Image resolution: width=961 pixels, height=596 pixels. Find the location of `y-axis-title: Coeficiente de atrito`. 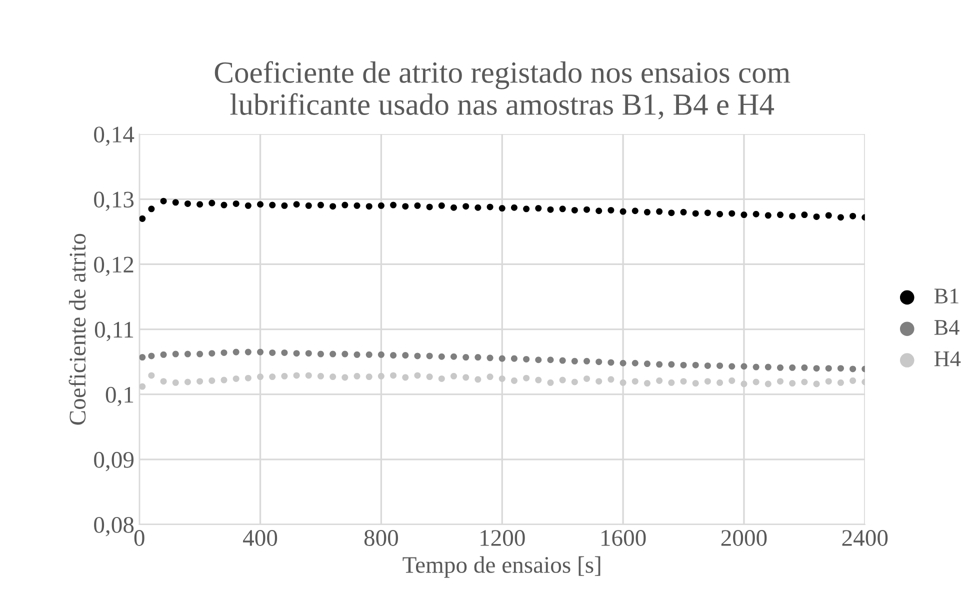

y-axis-title: Coeficiente de atrito is located at coordinates (77, 329).